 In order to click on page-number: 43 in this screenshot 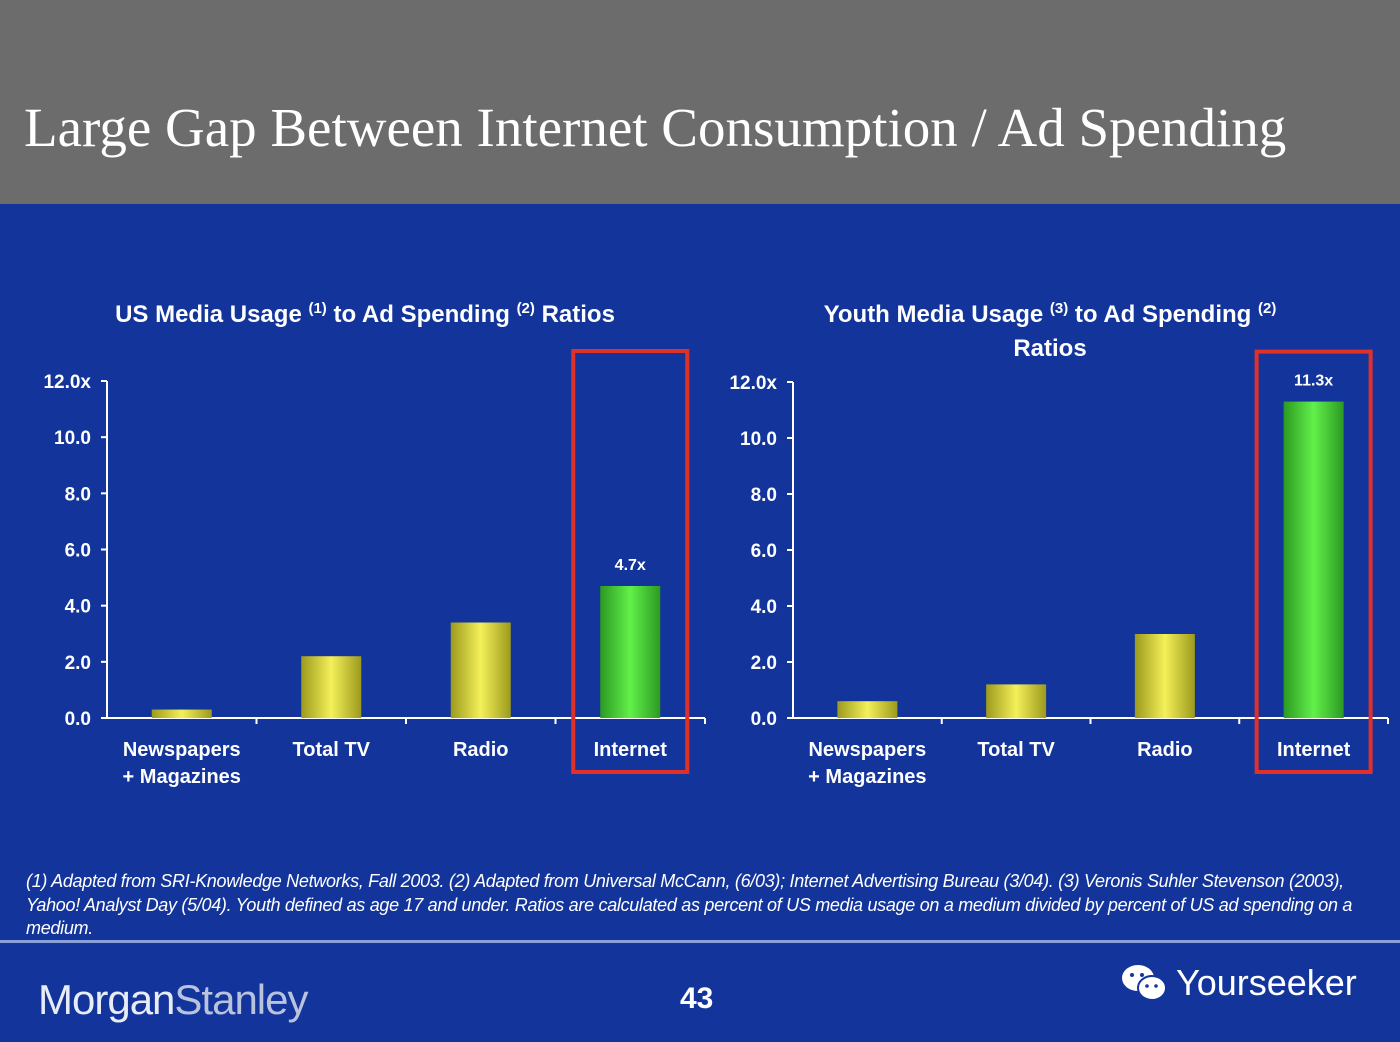, I will do `click(697, 998)`.